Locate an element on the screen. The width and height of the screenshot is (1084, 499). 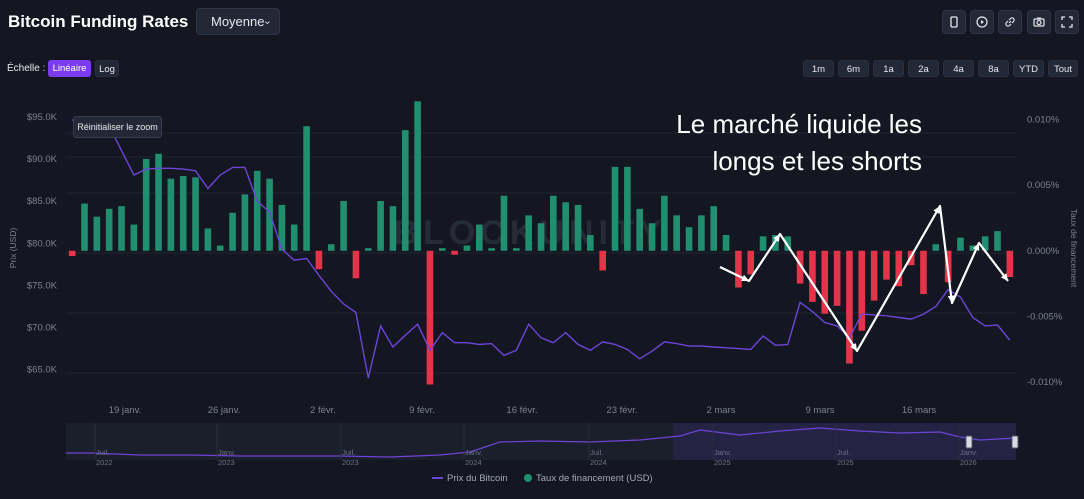
navigator-price-line is located at coordinates (541, 442).